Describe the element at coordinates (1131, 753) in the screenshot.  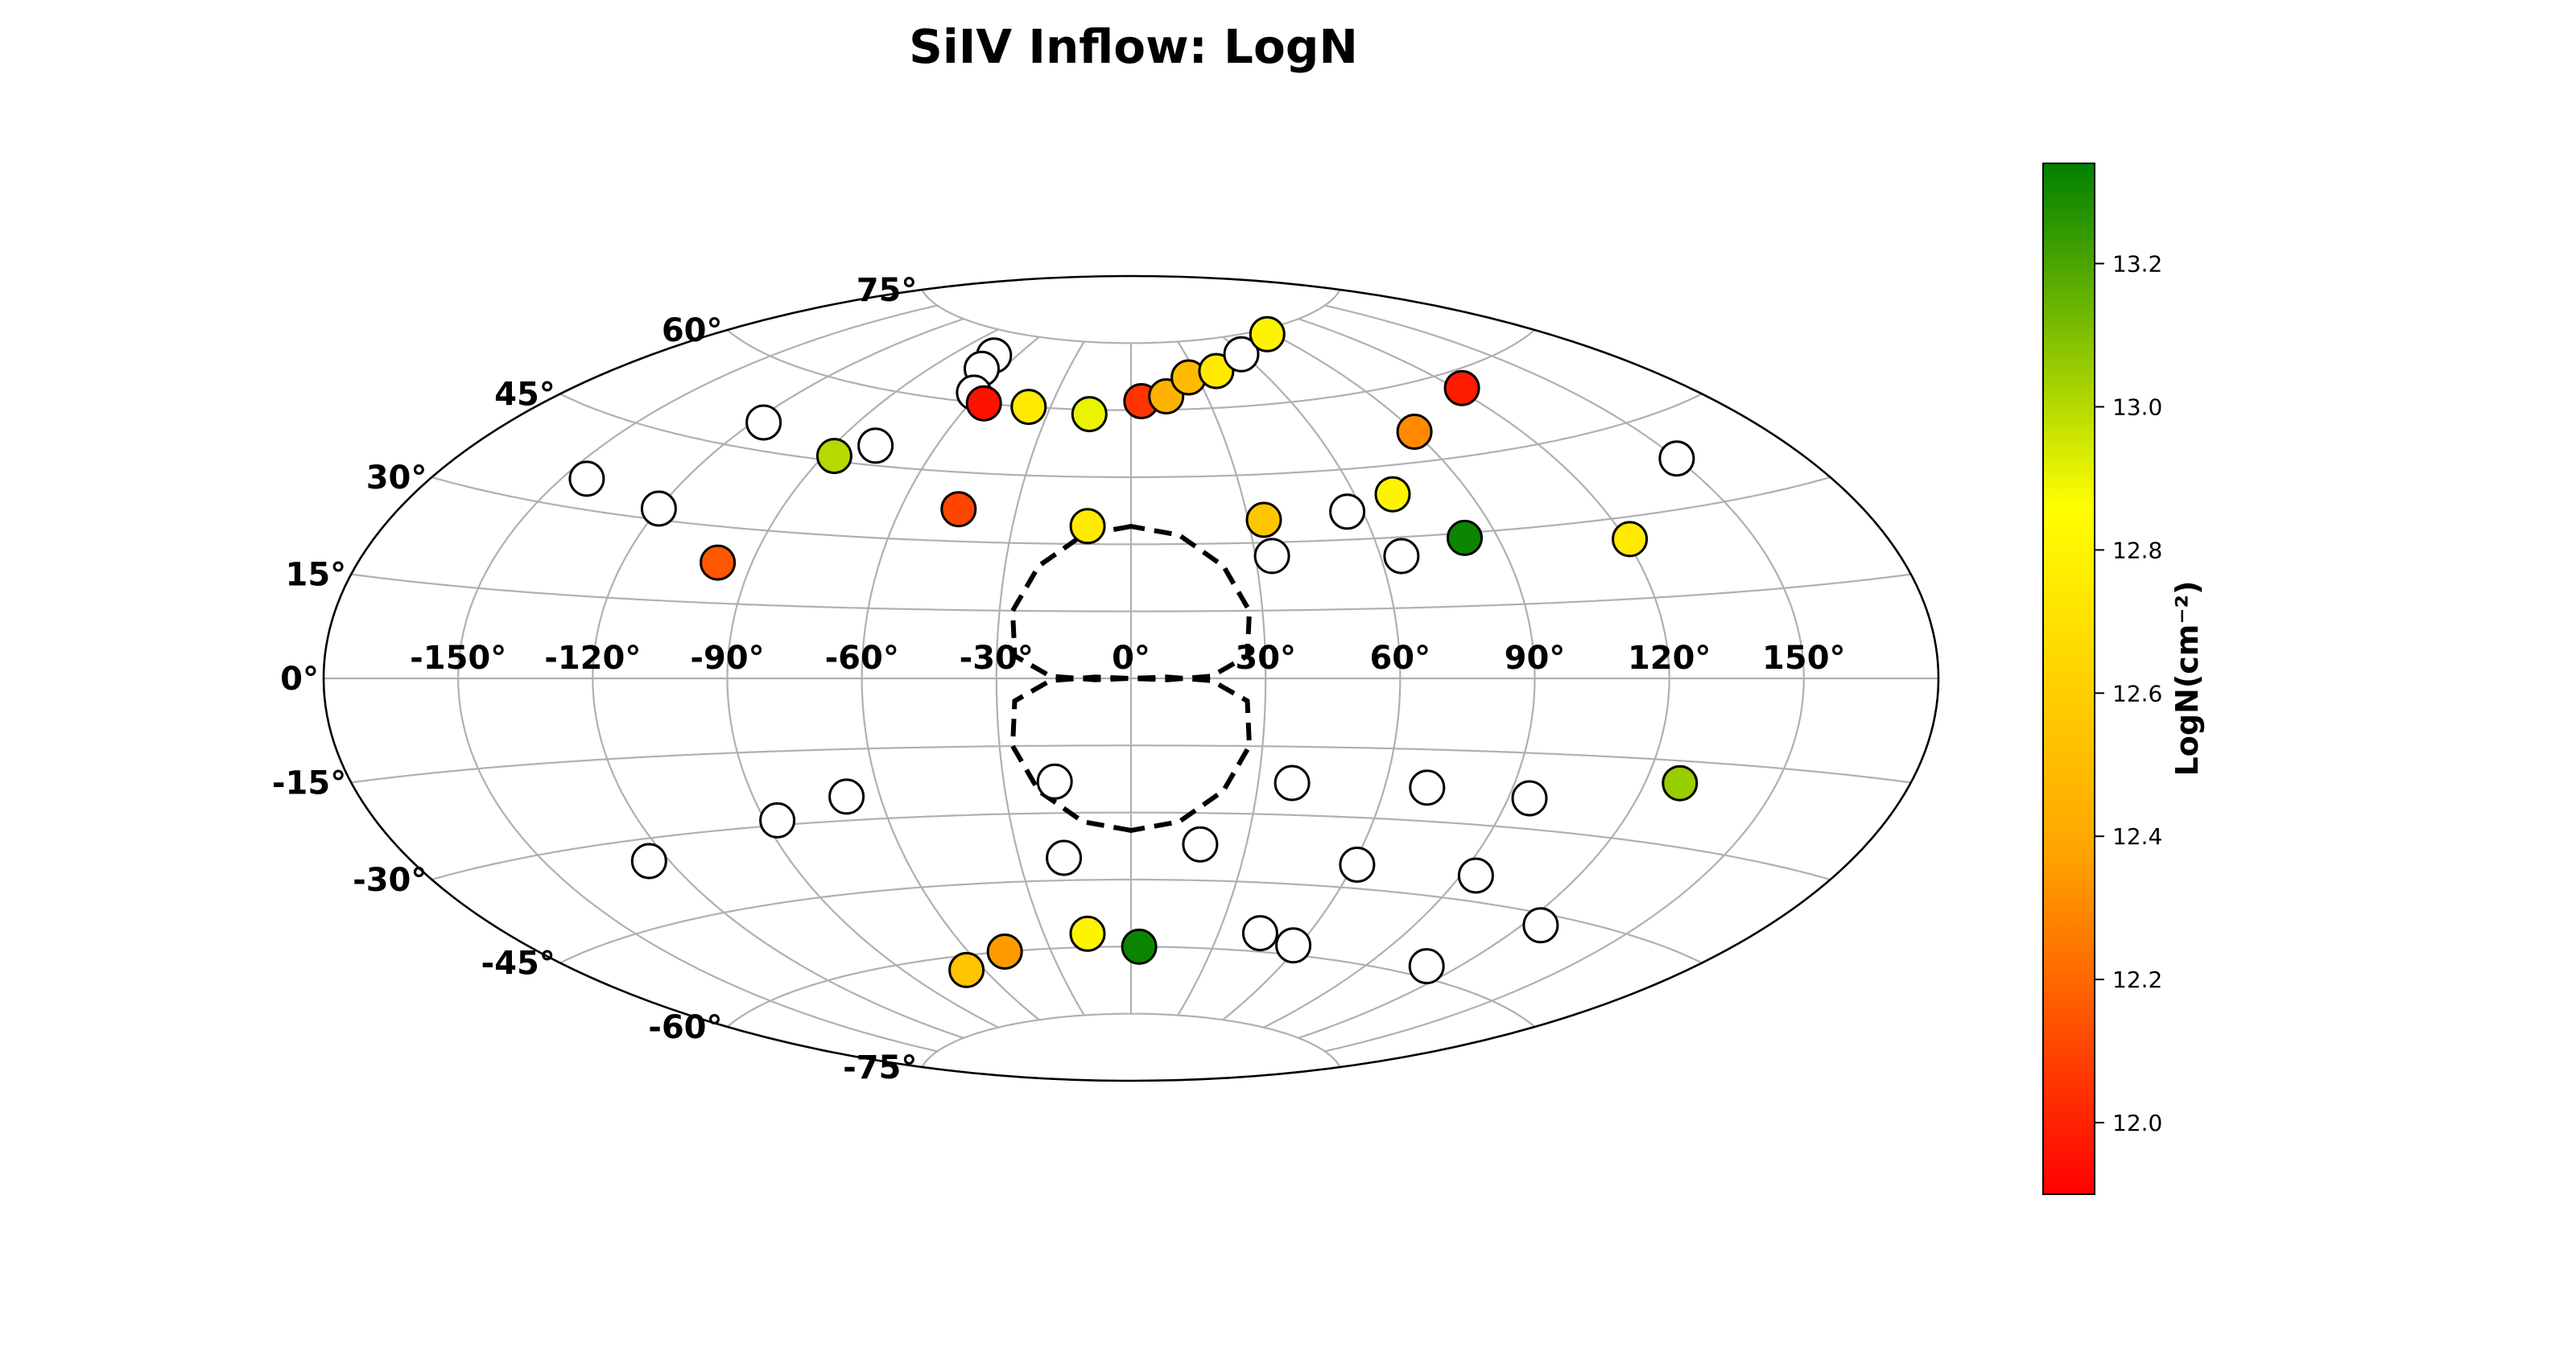
I see `south-bubble` at that location.